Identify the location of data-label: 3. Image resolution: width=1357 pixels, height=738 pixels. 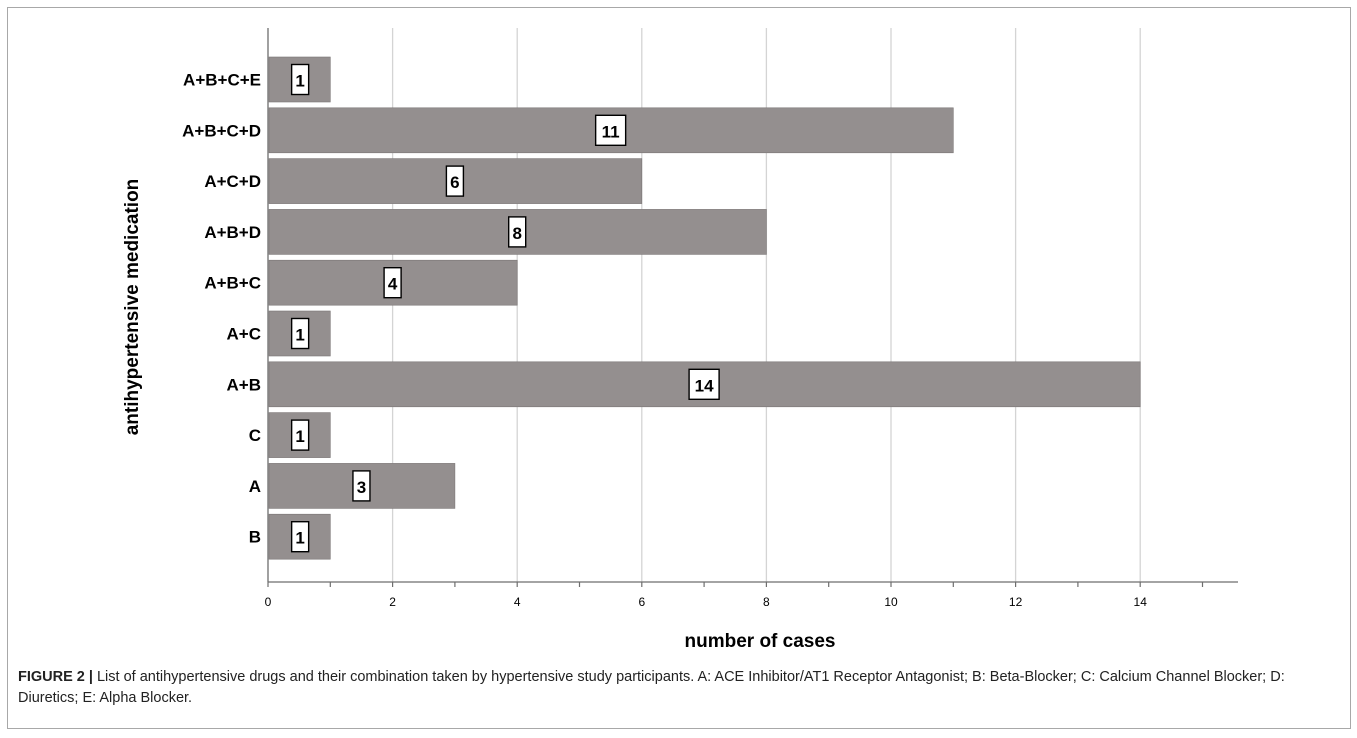
(361, 487).